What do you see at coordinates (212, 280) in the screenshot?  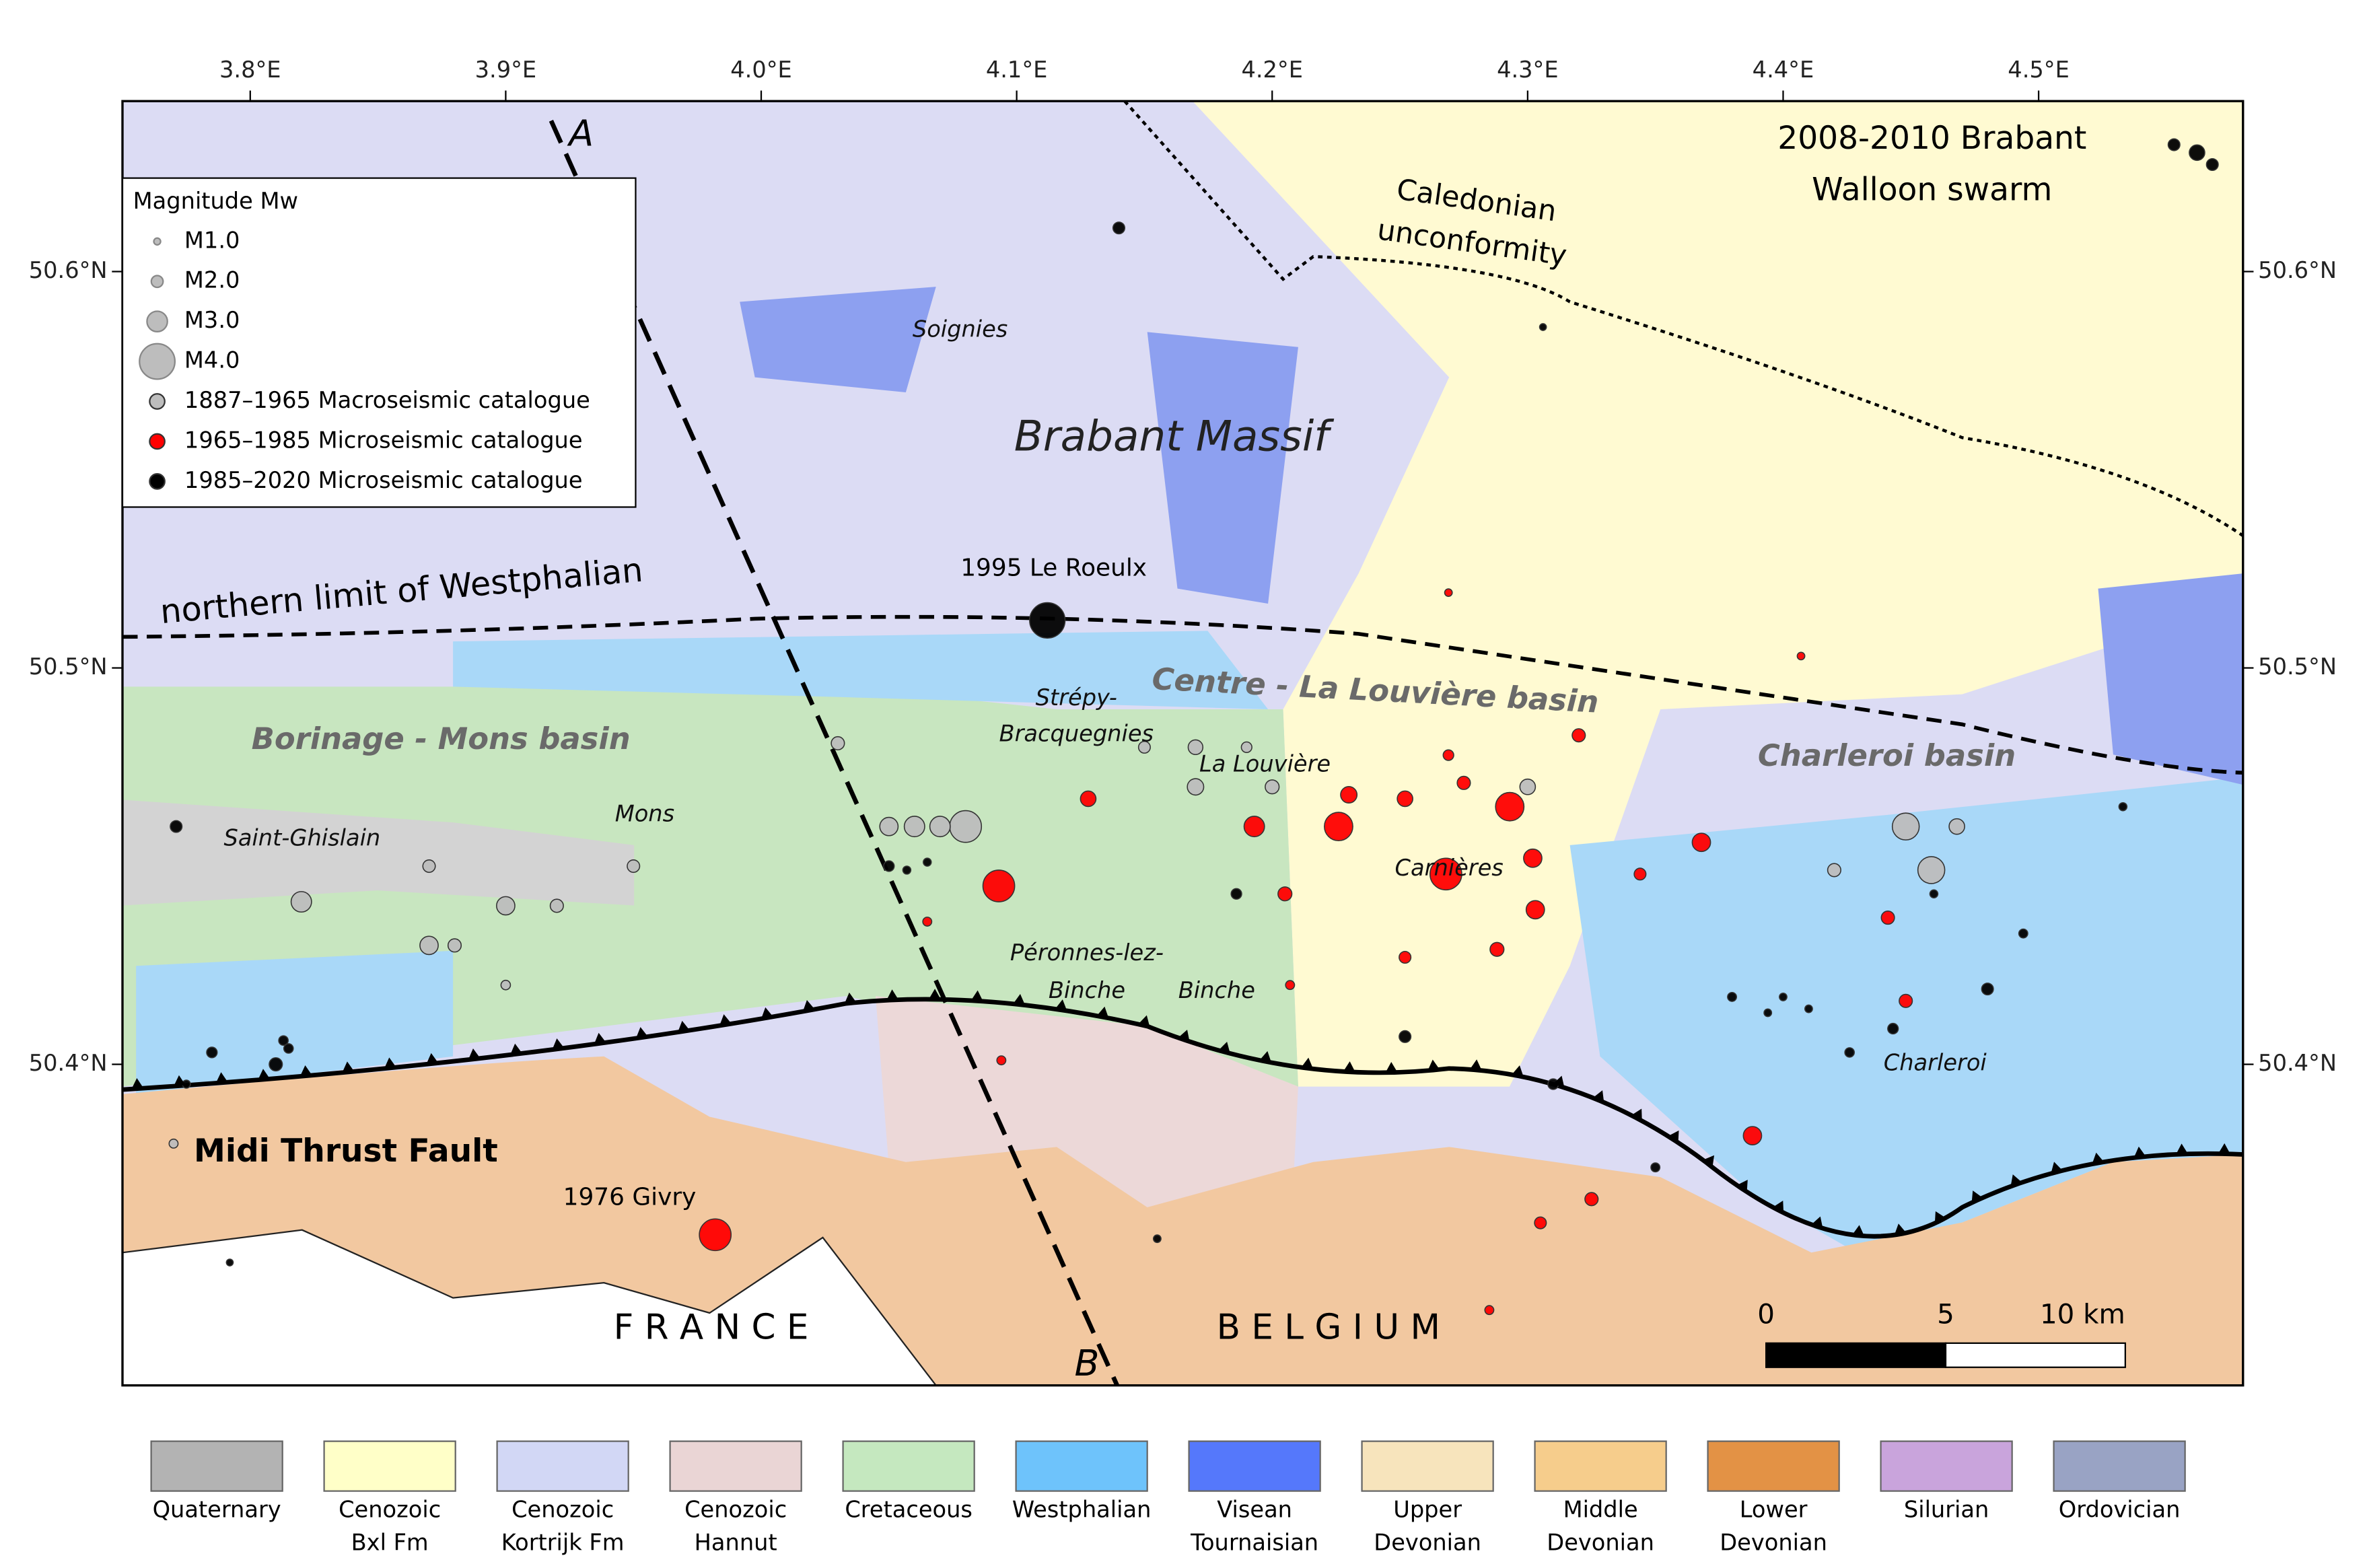 I see `legend-label: M2.0` at bounding box center [212, 280].